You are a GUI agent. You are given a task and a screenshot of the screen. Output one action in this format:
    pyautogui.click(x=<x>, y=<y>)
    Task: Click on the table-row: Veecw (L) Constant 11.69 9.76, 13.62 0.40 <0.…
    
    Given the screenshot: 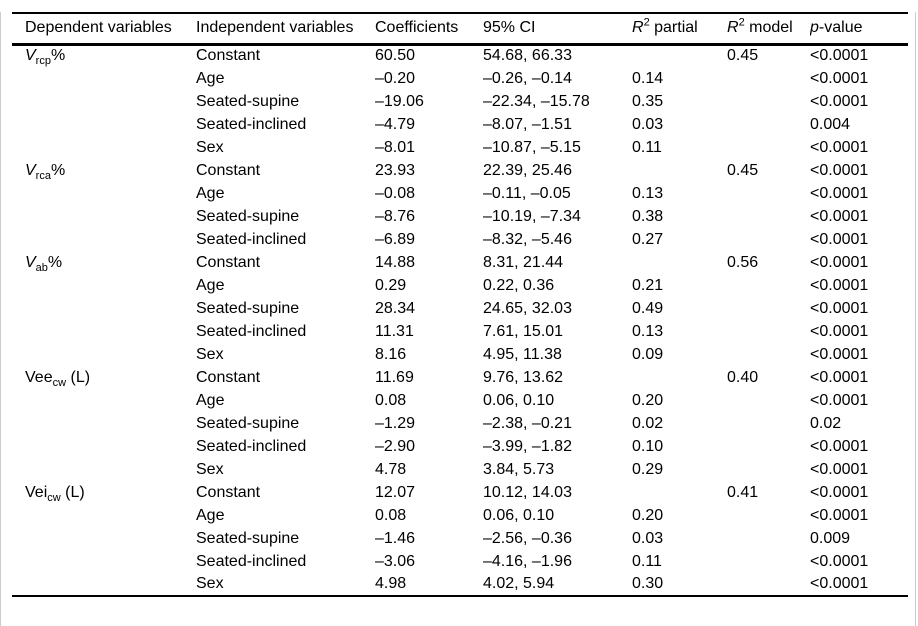 What is the action you would take?
    pyautogui.click(x=460, y=377)
    